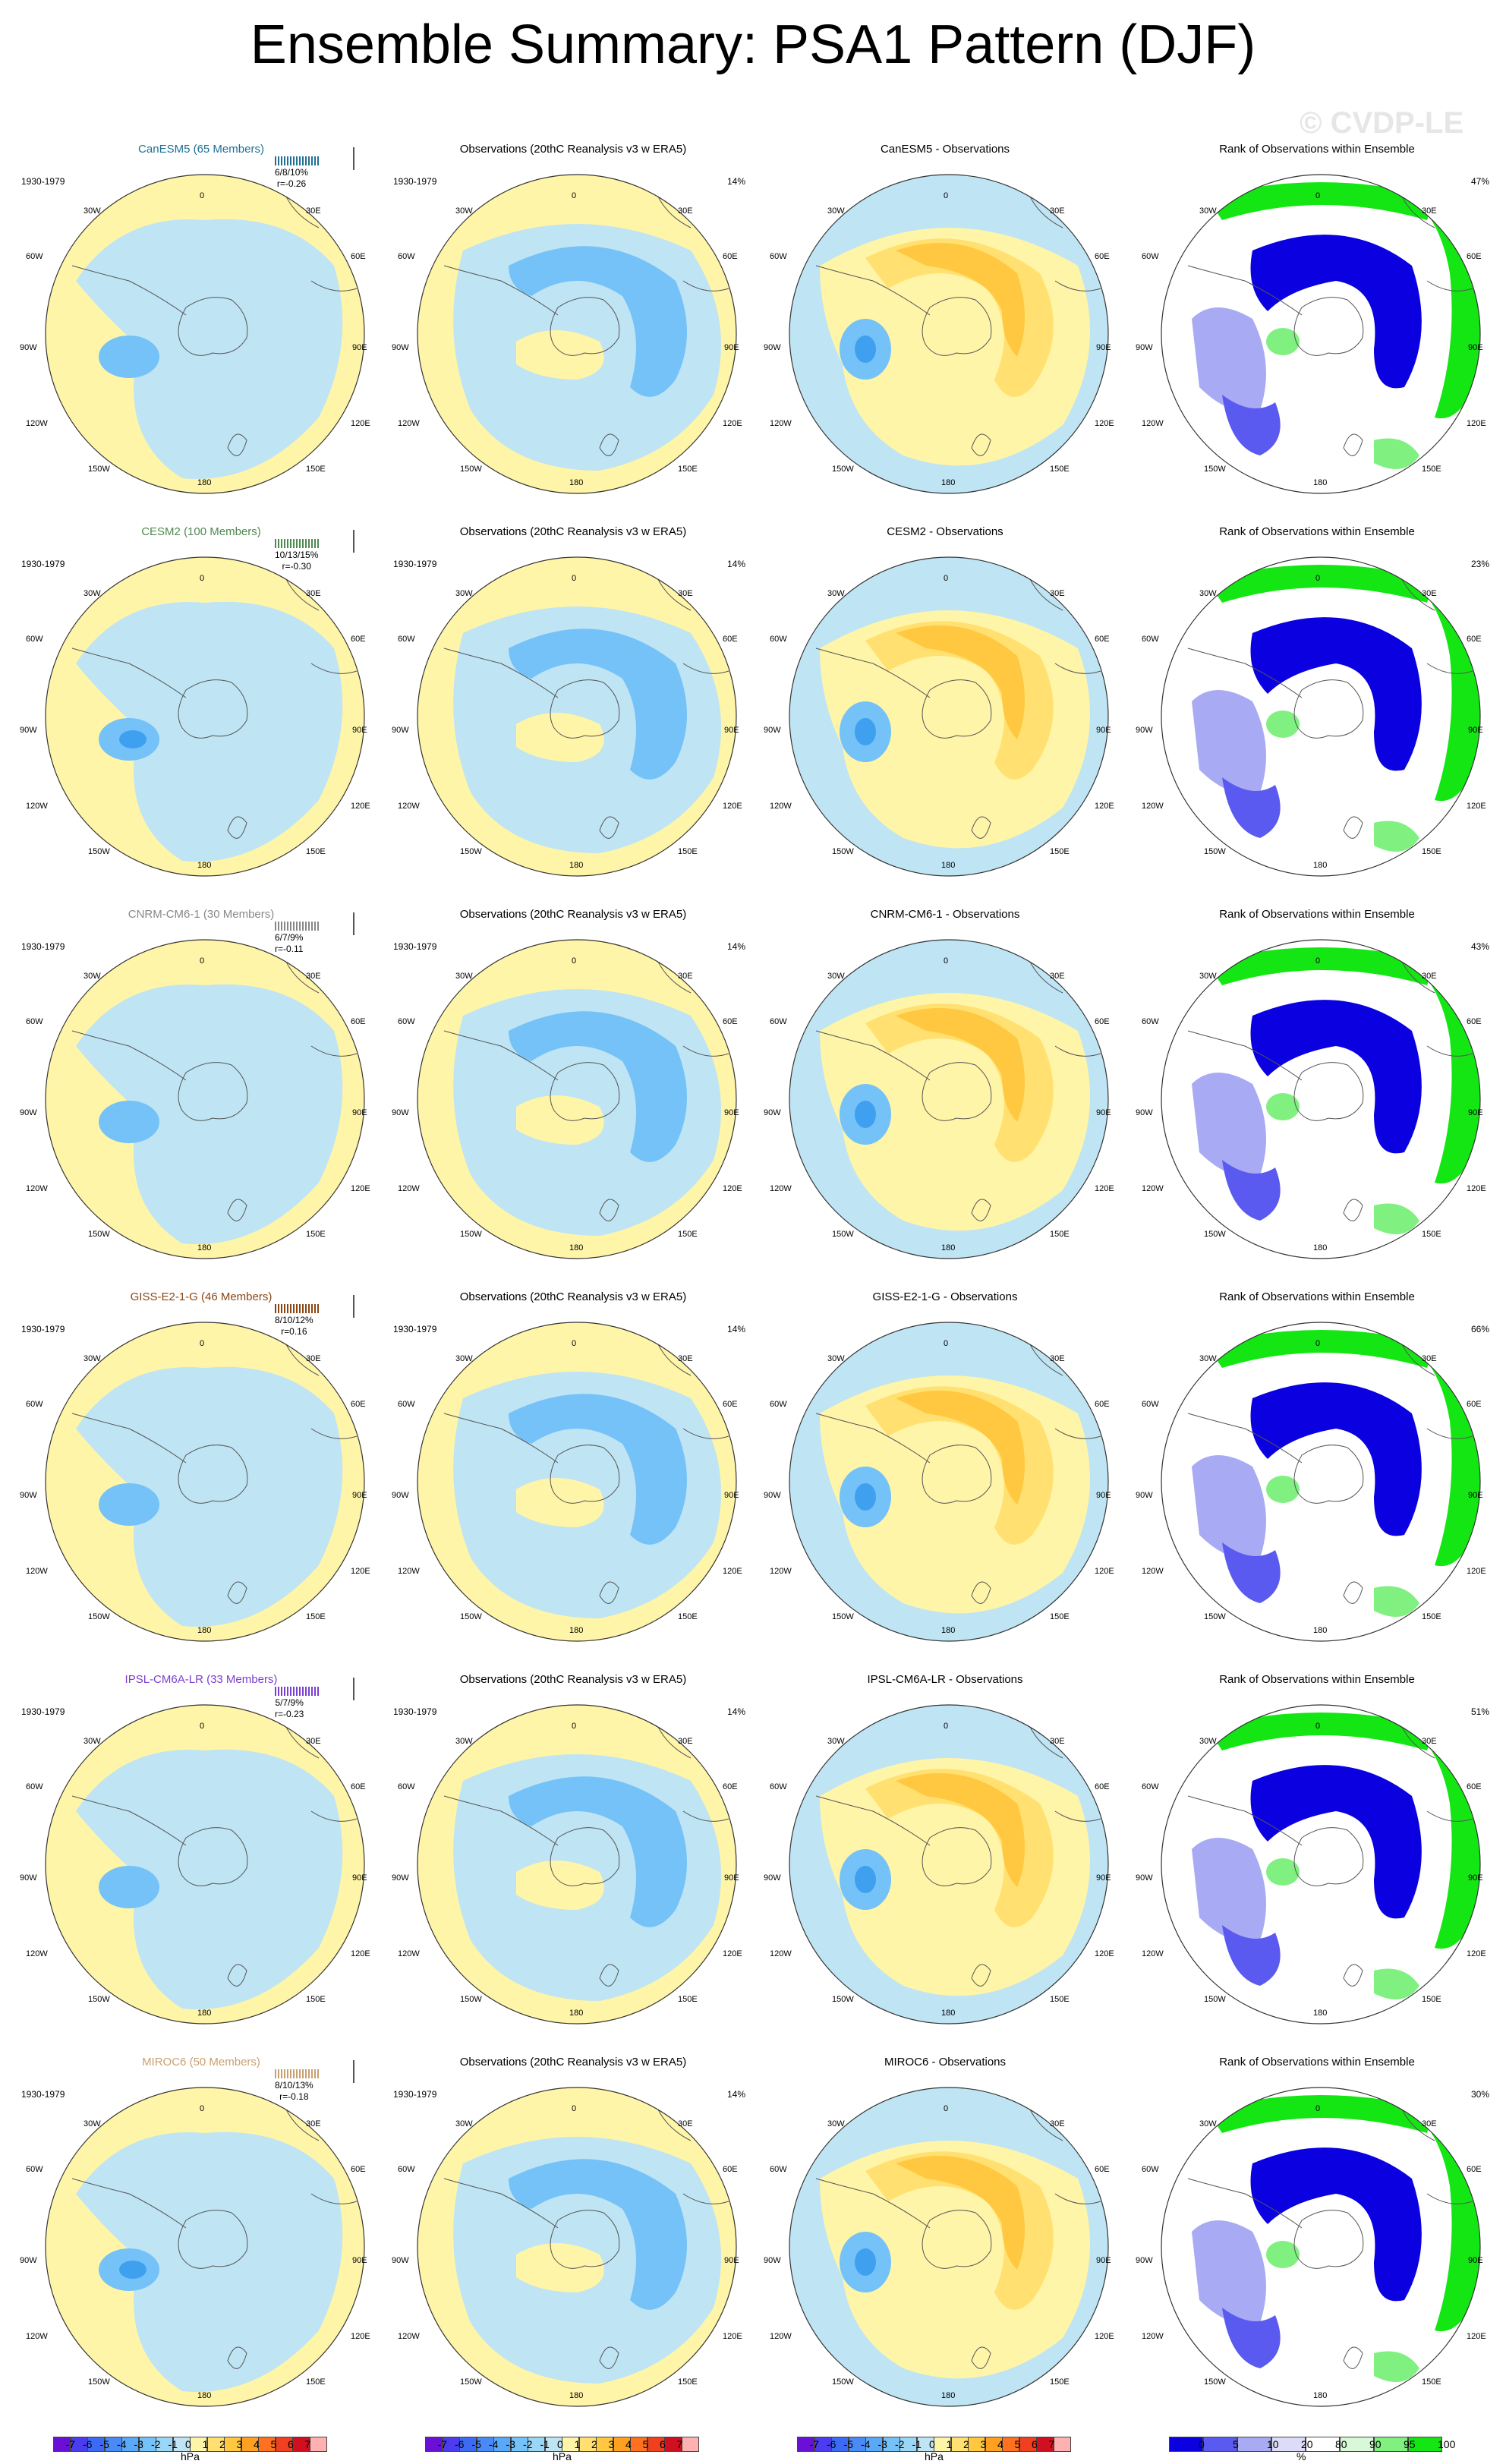  I want to click on rank-colorbar-tick: 0, so click(1202, 2444).